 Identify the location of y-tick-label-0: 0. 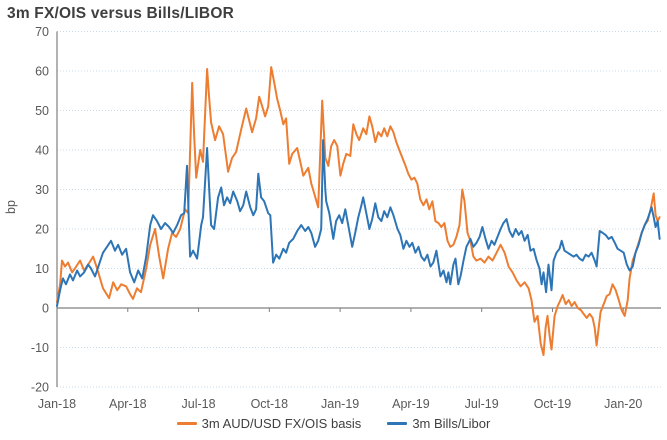
(45, 309).